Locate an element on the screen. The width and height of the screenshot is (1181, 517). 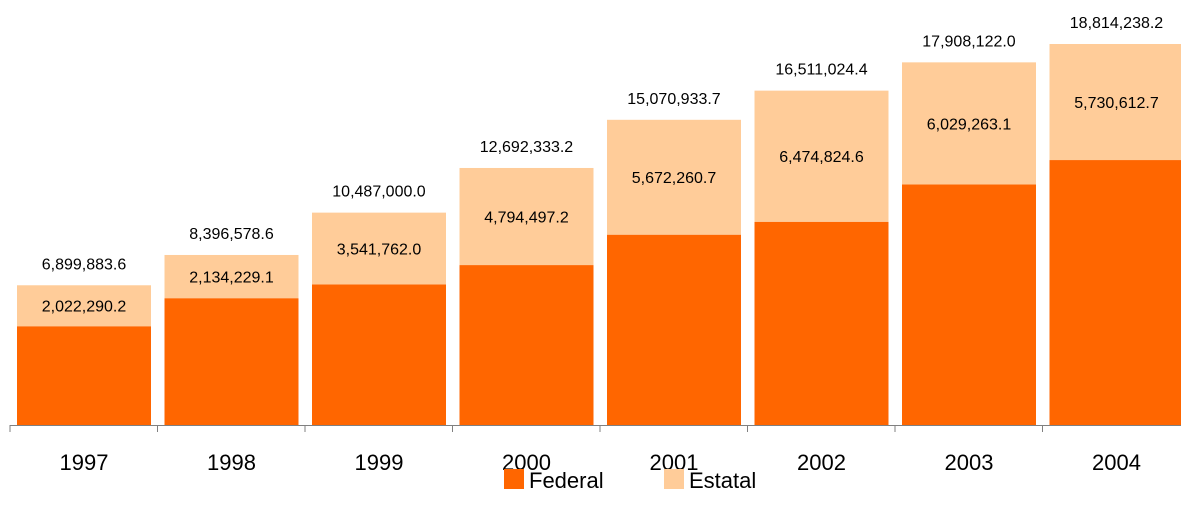
bar-estatal-1999 is located at coordinates (379, 248).